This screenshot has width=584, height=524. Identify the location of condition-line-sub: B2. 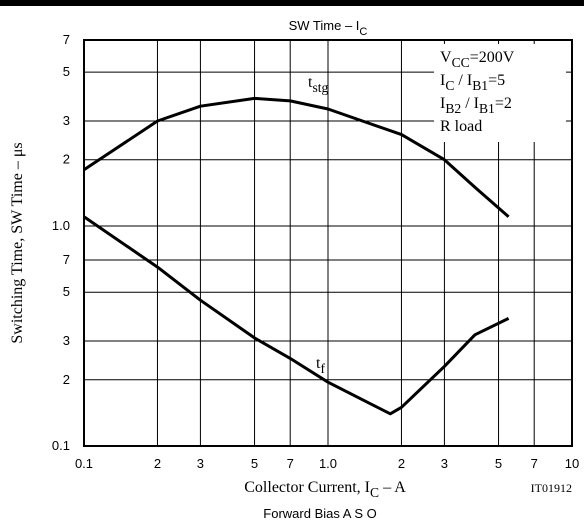
(453, 108).